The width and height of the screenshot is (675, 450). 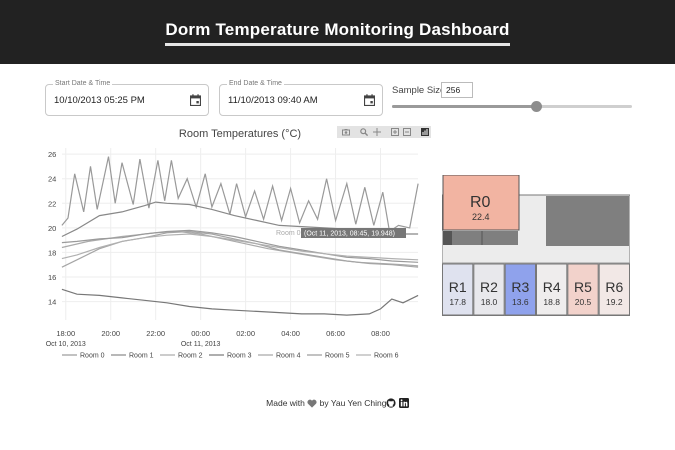 I want to click on room-r3-value: 13.6, so click(x=520, y=302).